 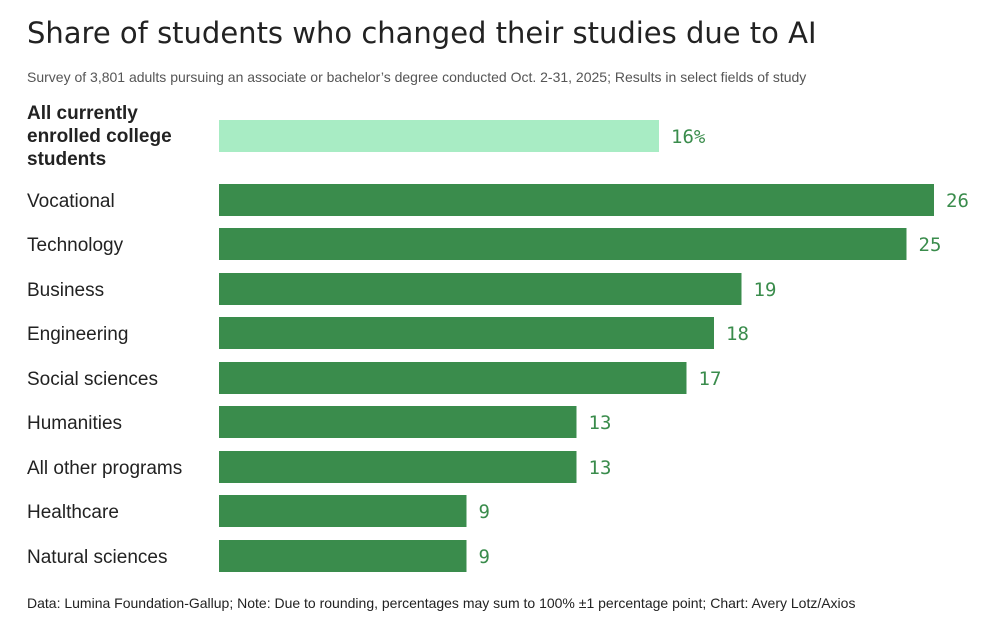 I want to click on bar-all-currently-enrolled-college-students, so click(x=439, y=136).